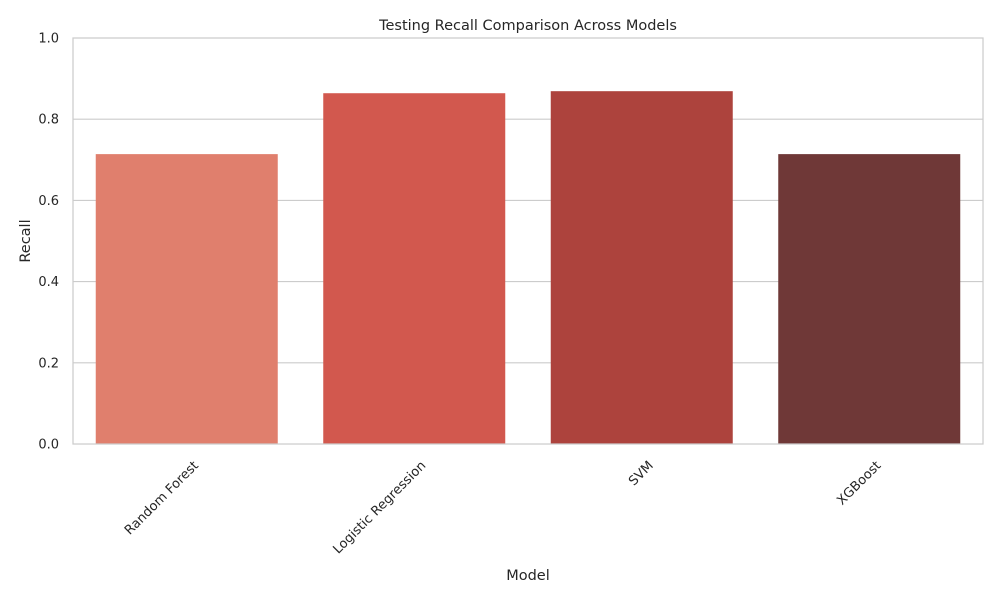  Describe the element at coordinates (528, 576) in the screenshot. I see `x-axis-label: Model` at that location.